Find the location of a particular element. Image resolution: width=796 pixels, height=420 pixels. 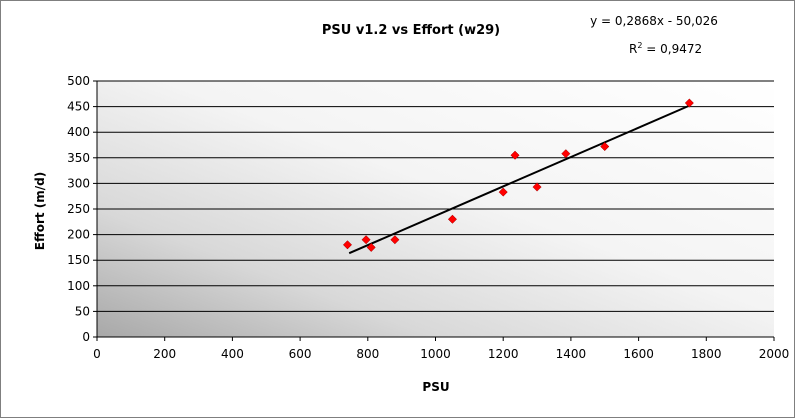

y-tick-label: 350 is located at coordinates (78, 158).